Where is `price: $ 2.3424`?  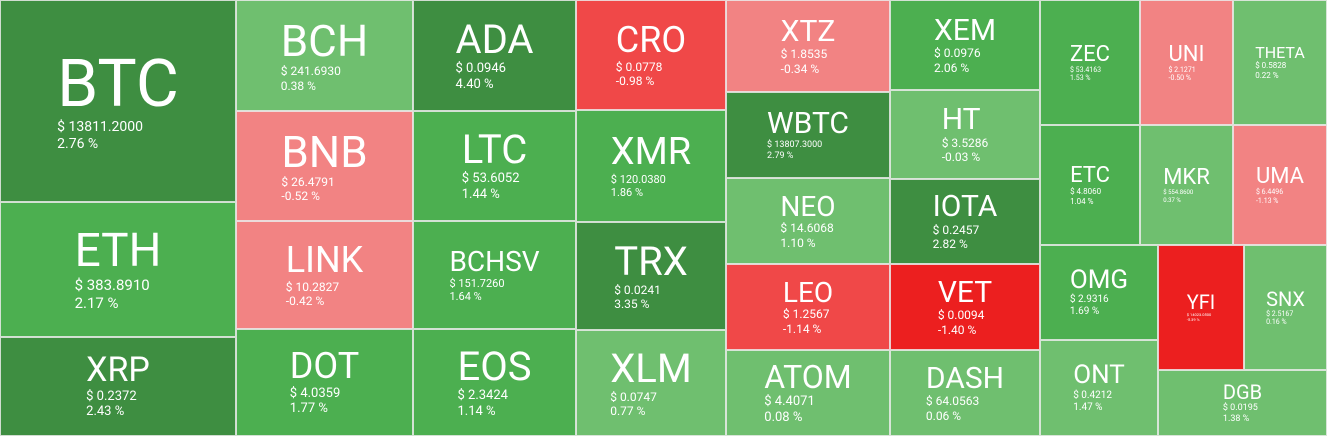 price: $ 2.3424 is located at coordinates (482, 395).